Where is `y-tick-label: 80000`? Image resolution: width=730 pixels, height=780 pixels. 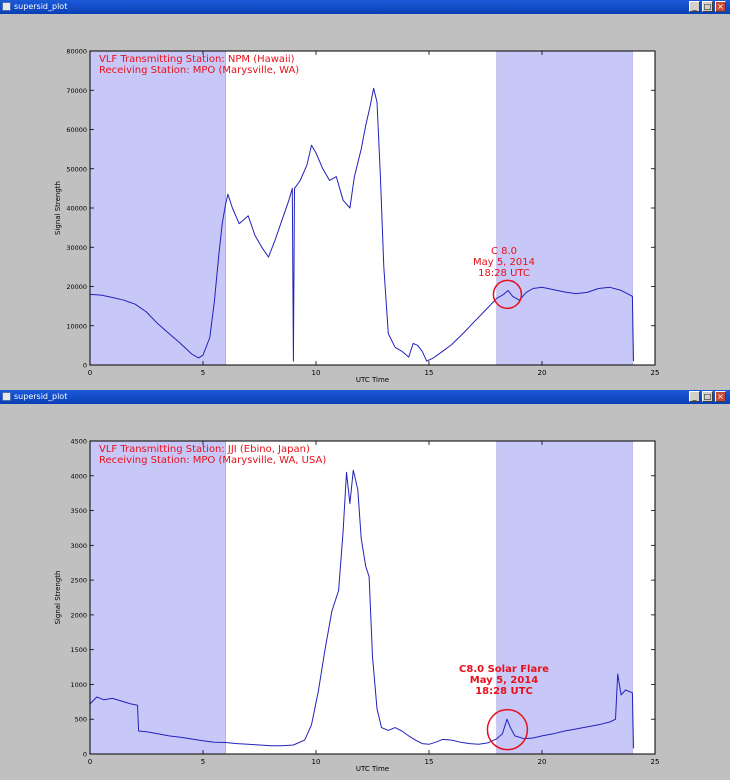
y-tick-label: 80000 is located at coordinates (76, 52).